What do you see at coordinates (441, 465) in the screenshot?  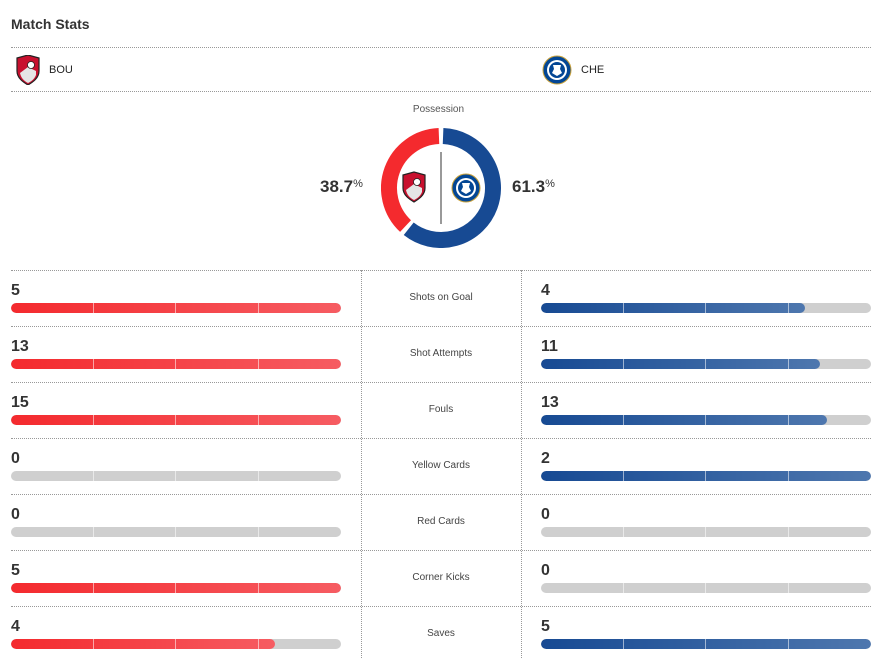 I see `stat-label: Yellow Cards` at bounding box center [441, 465].